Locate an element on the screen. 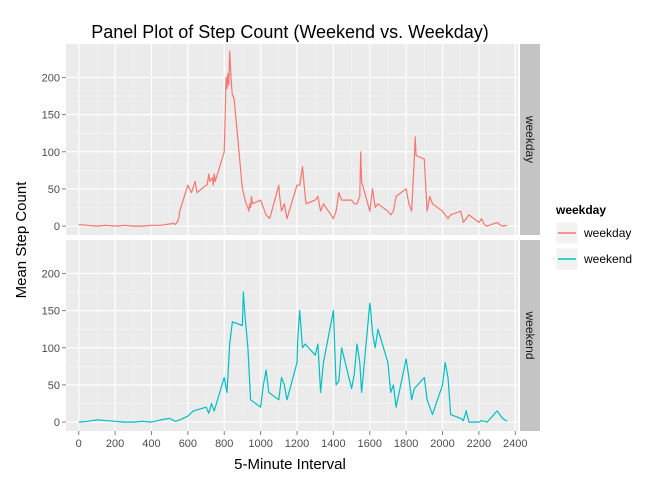  strip-label: weekday is located at coordinates (530, 139).